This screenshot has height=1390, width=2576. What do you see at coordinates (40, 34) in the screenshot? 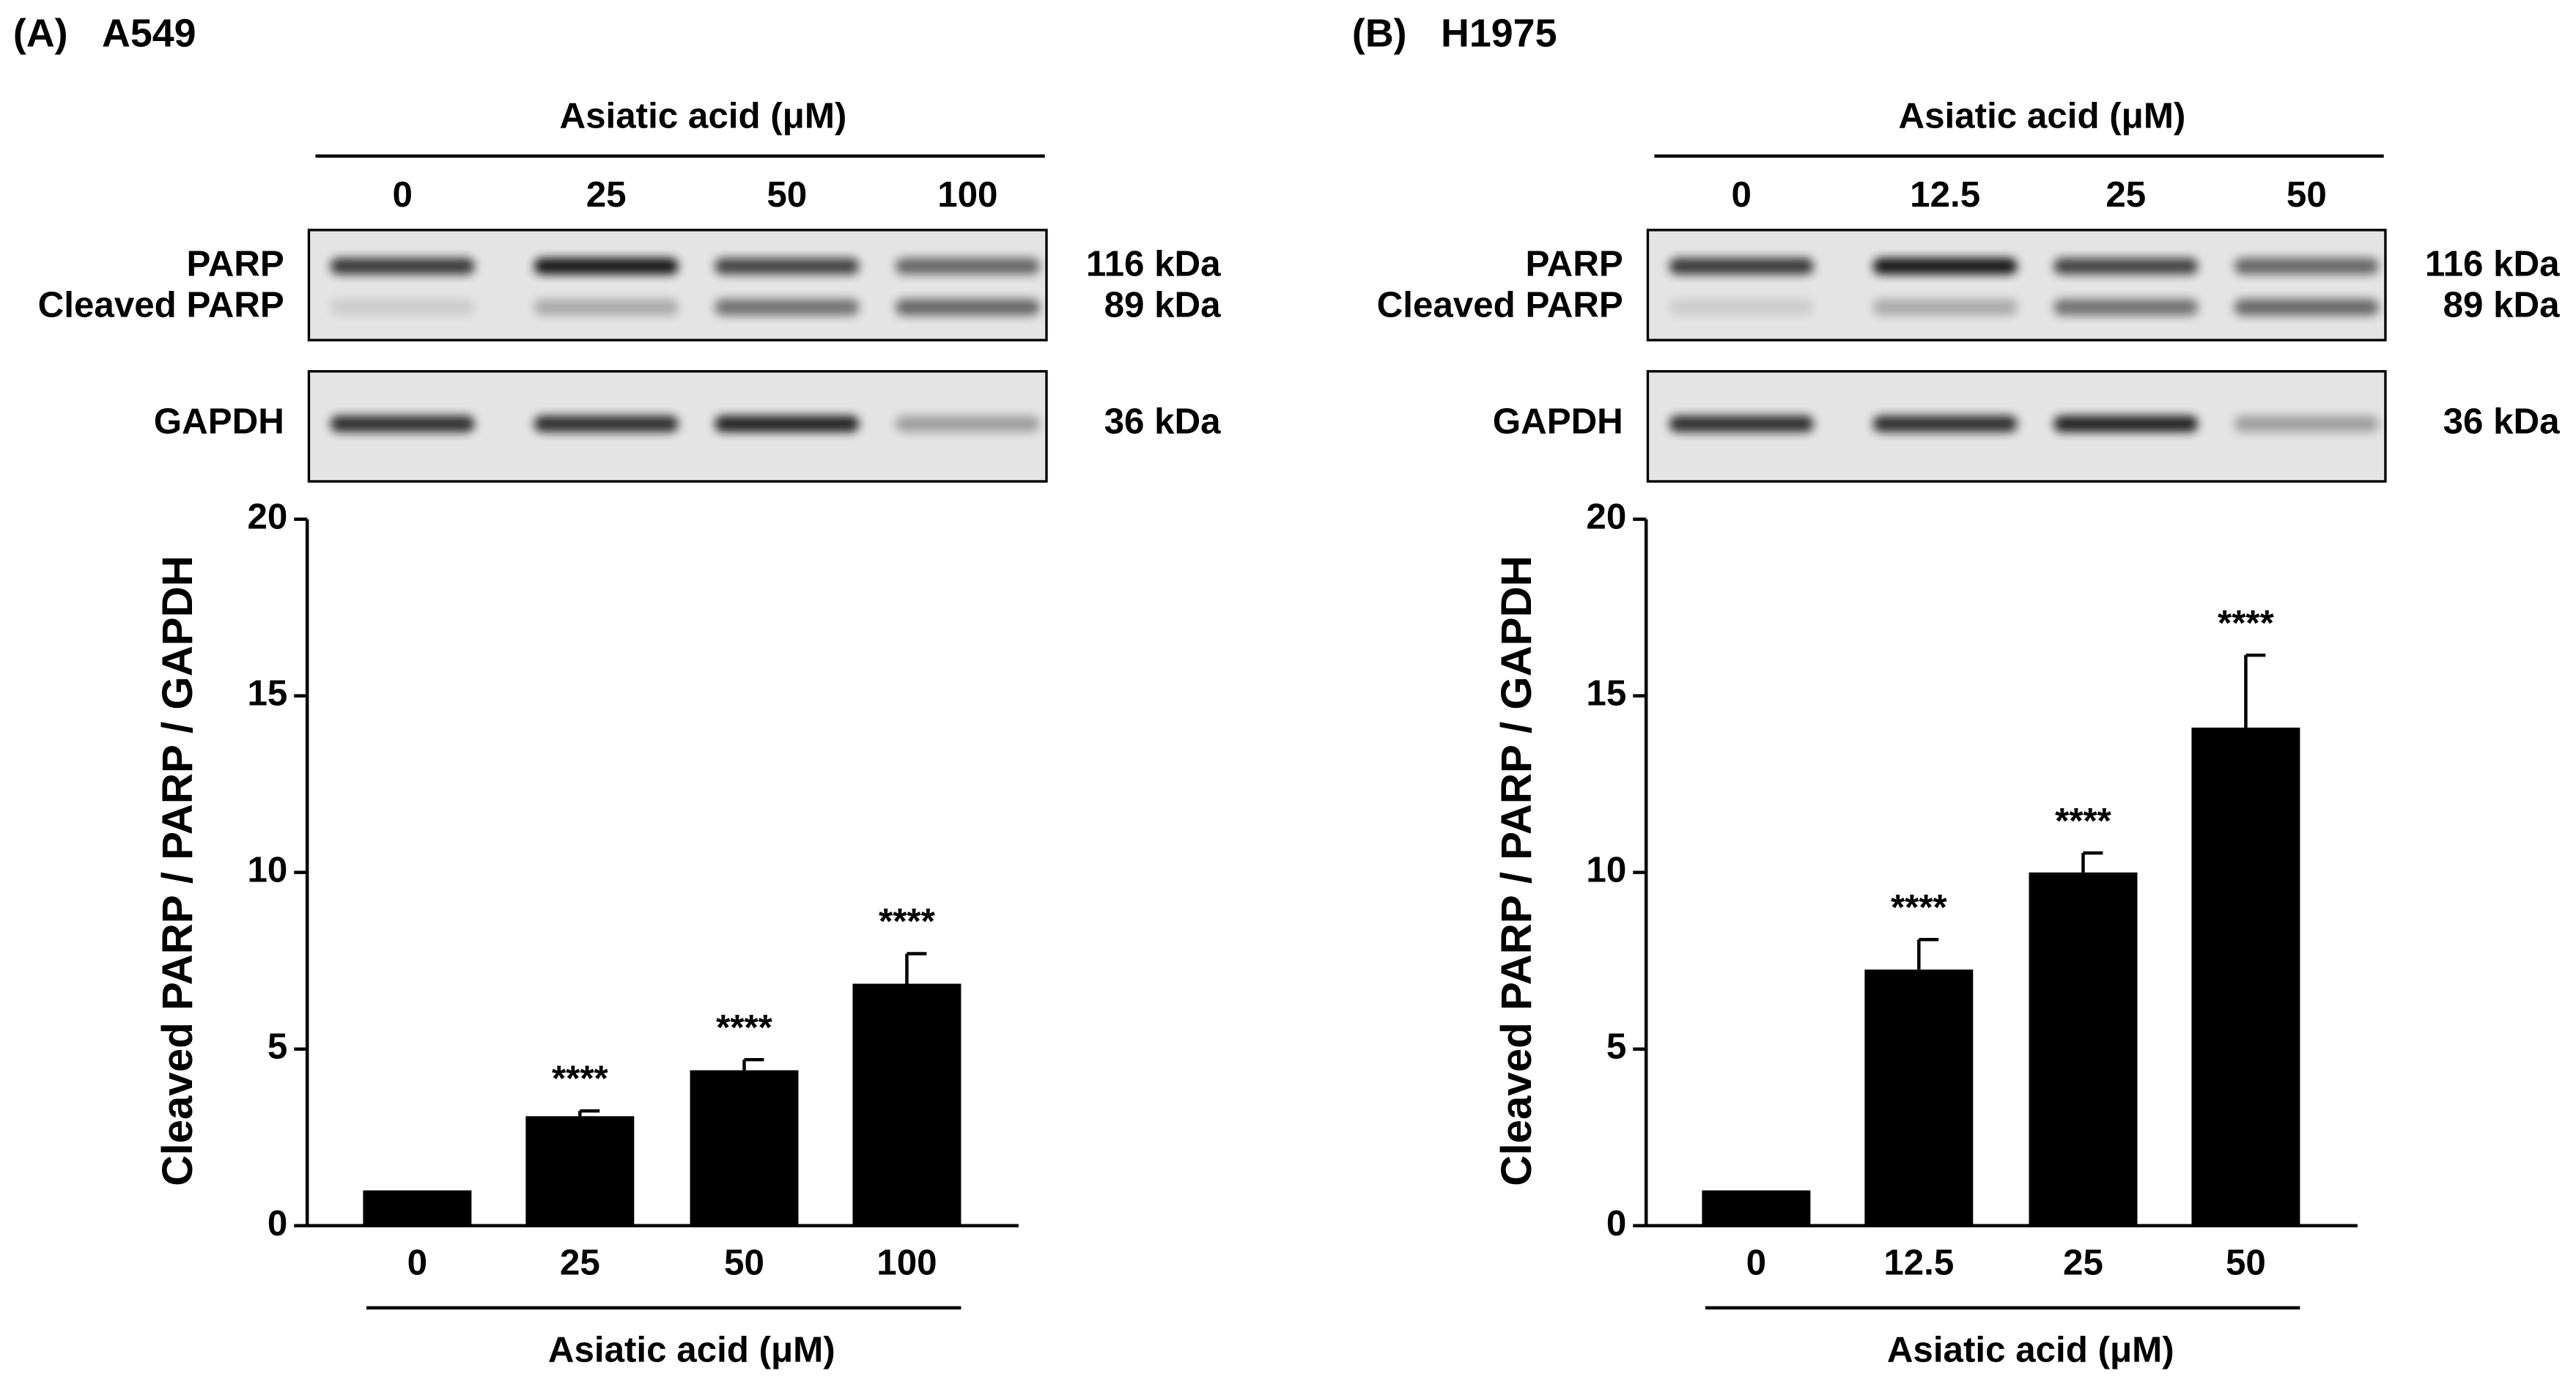
I see `panel-label: (A)` at bounding box center [40, 34].